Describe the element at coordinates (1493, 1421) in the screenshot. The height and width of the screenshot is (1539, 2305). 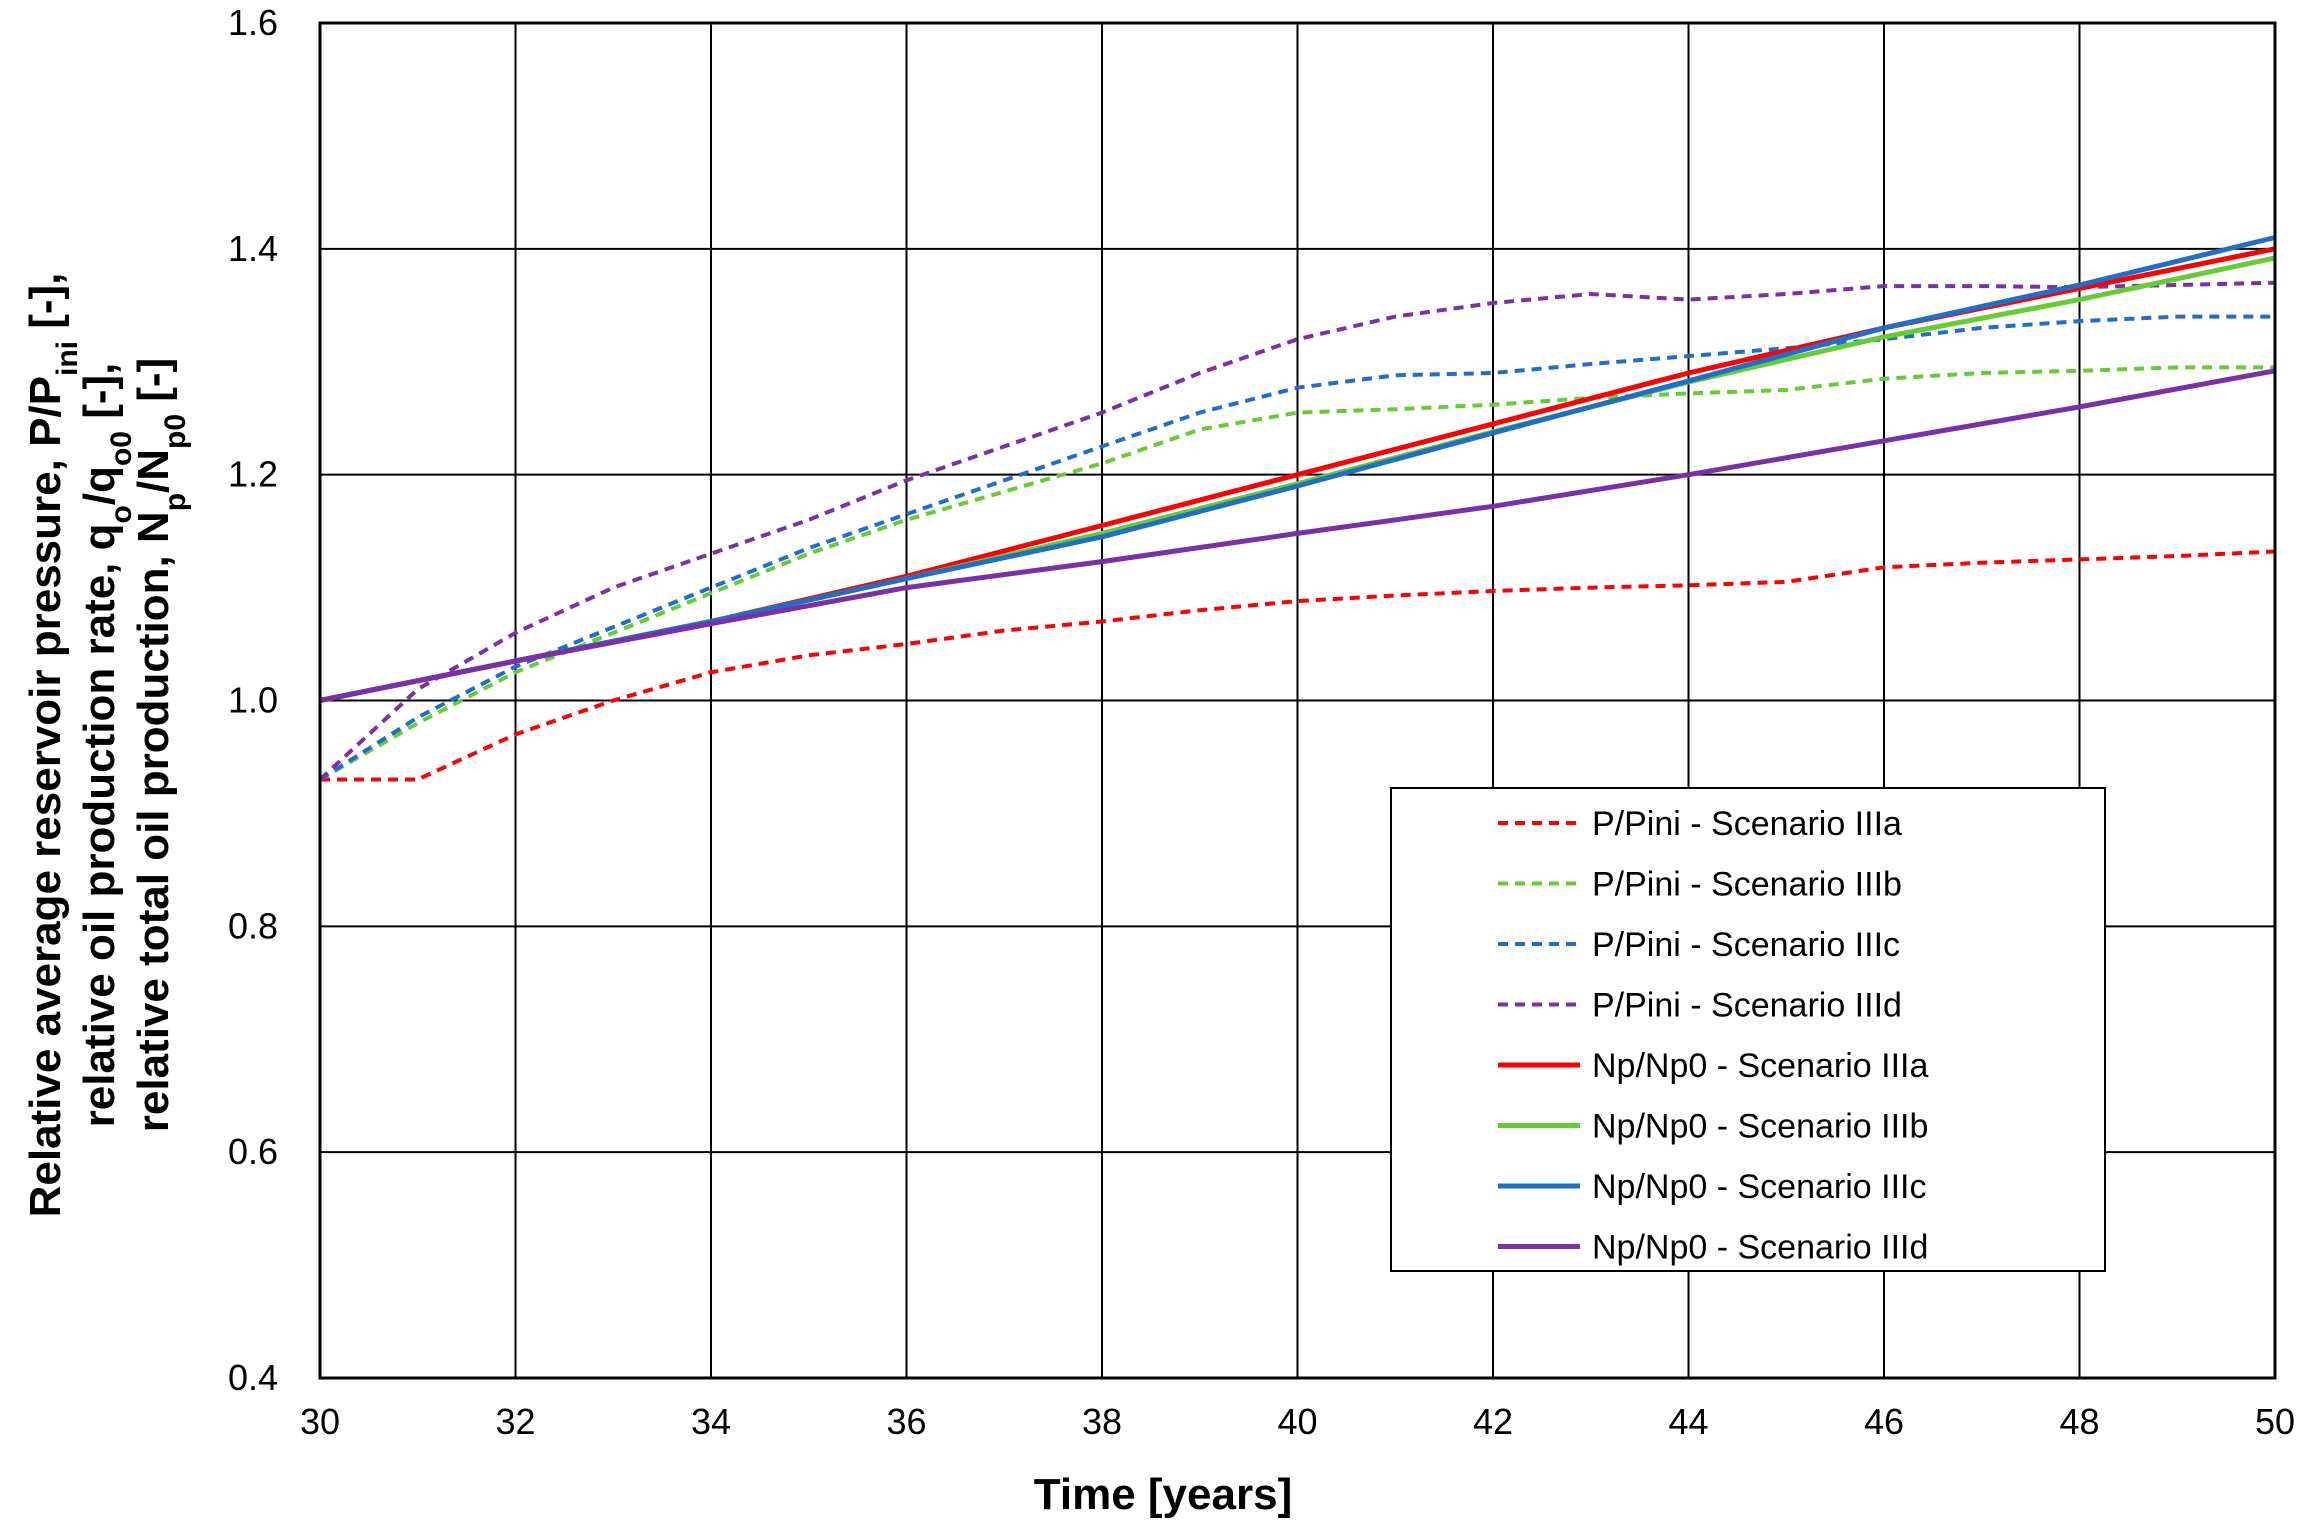
I see `x-tick-label: 42` at that location.